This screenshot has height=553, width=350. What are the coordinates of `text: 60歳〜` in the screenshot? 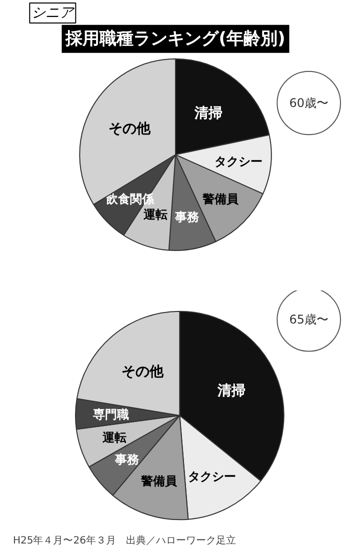 It's located at (308, 103).